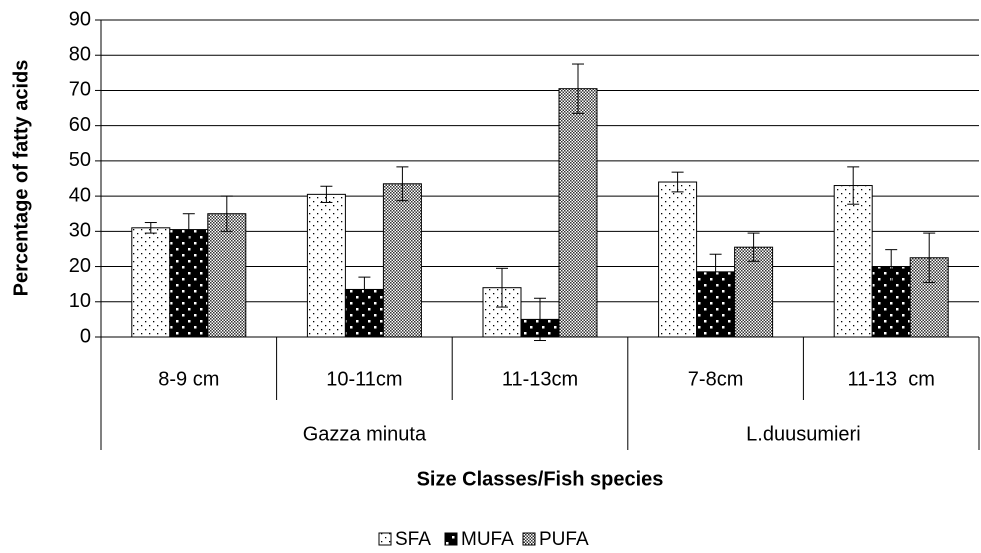 The image size is (981, 553). Describe the element at coordinates (803, 434) in the screenshot. I see `group-label: L.duusumieri` at that location.